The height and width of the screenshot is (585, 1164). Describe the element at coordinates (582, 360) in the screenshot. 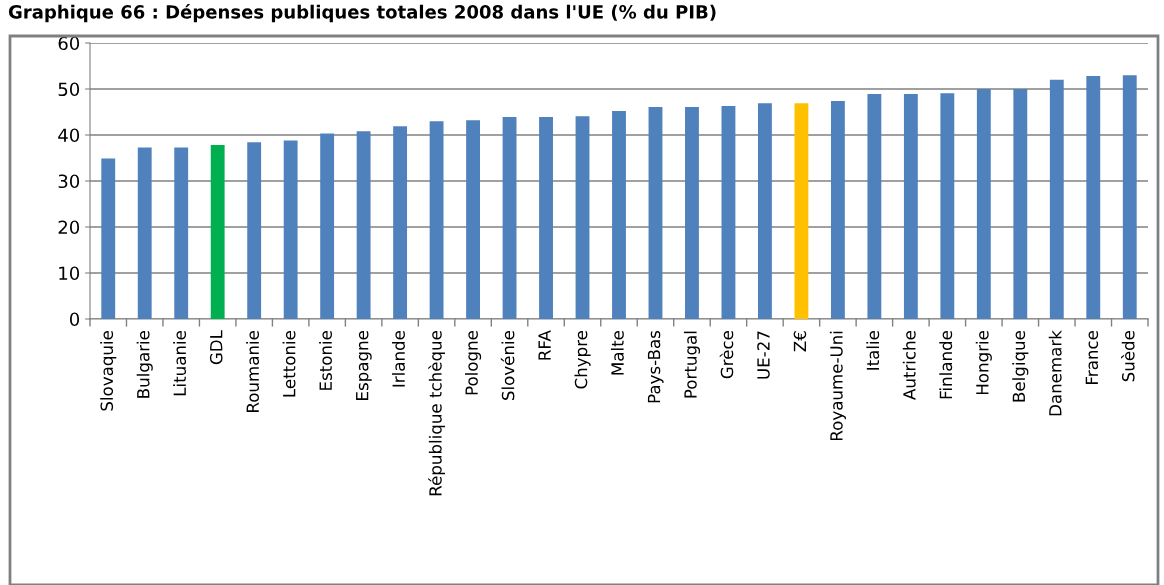

I see `x-tick-label: Chypre` at that location.